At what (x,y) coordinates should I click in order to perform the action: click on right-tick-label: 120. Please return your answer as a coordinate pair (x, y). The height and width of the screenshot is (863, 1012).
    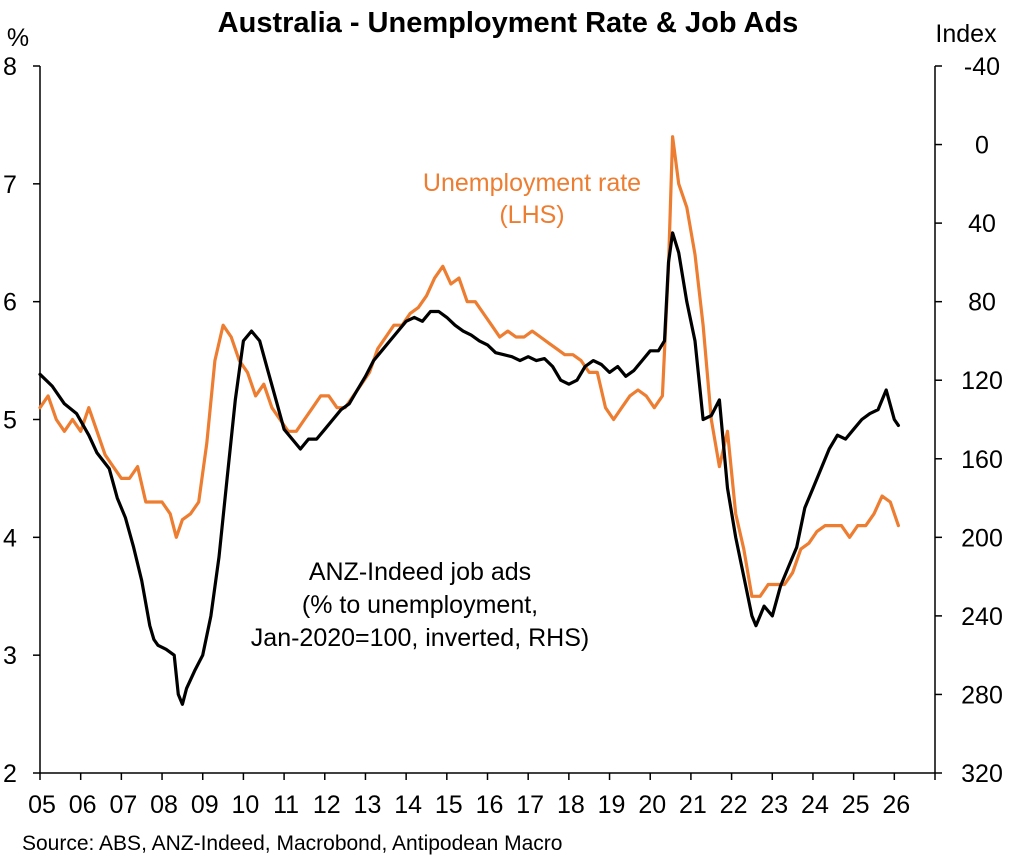
    Looking at the image, I should click on (982, 381).